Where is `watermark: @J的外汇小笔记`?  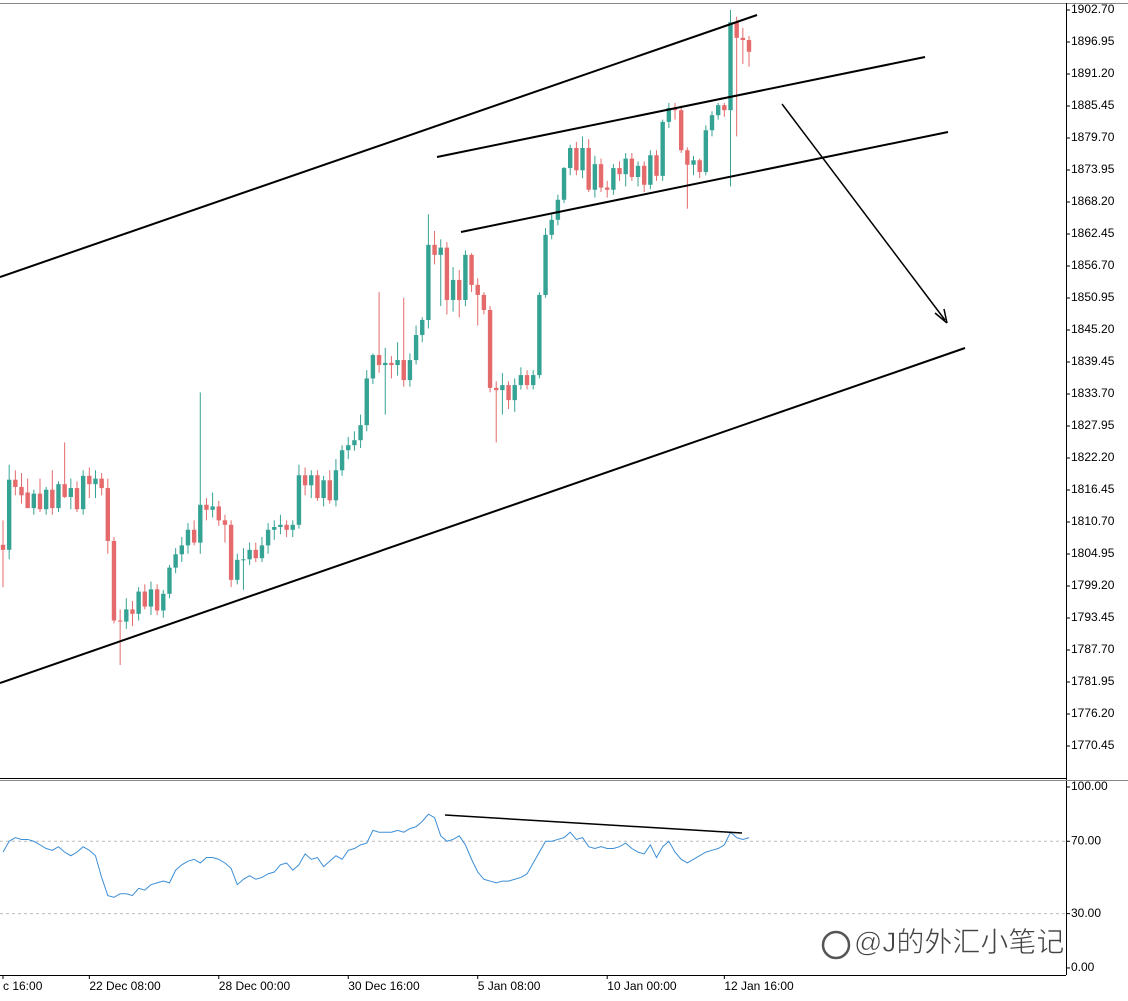 watermark: @J的外汇小笔记 is located at coordinates (943, 943).